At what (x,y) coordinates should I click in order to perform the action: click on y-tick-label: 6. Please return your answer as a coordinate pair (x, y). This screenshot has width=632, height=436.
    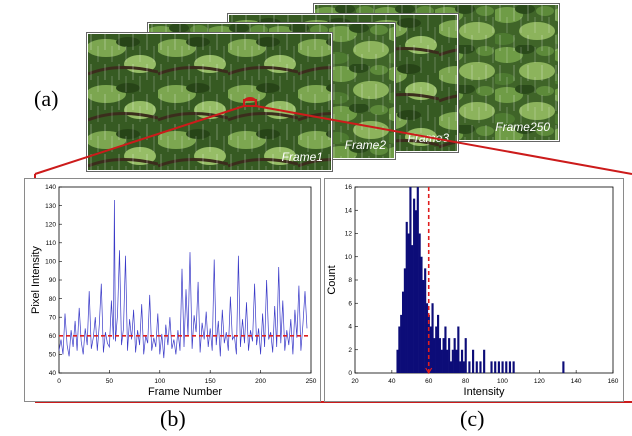
    Looking at the image, I should click on (350, 303).